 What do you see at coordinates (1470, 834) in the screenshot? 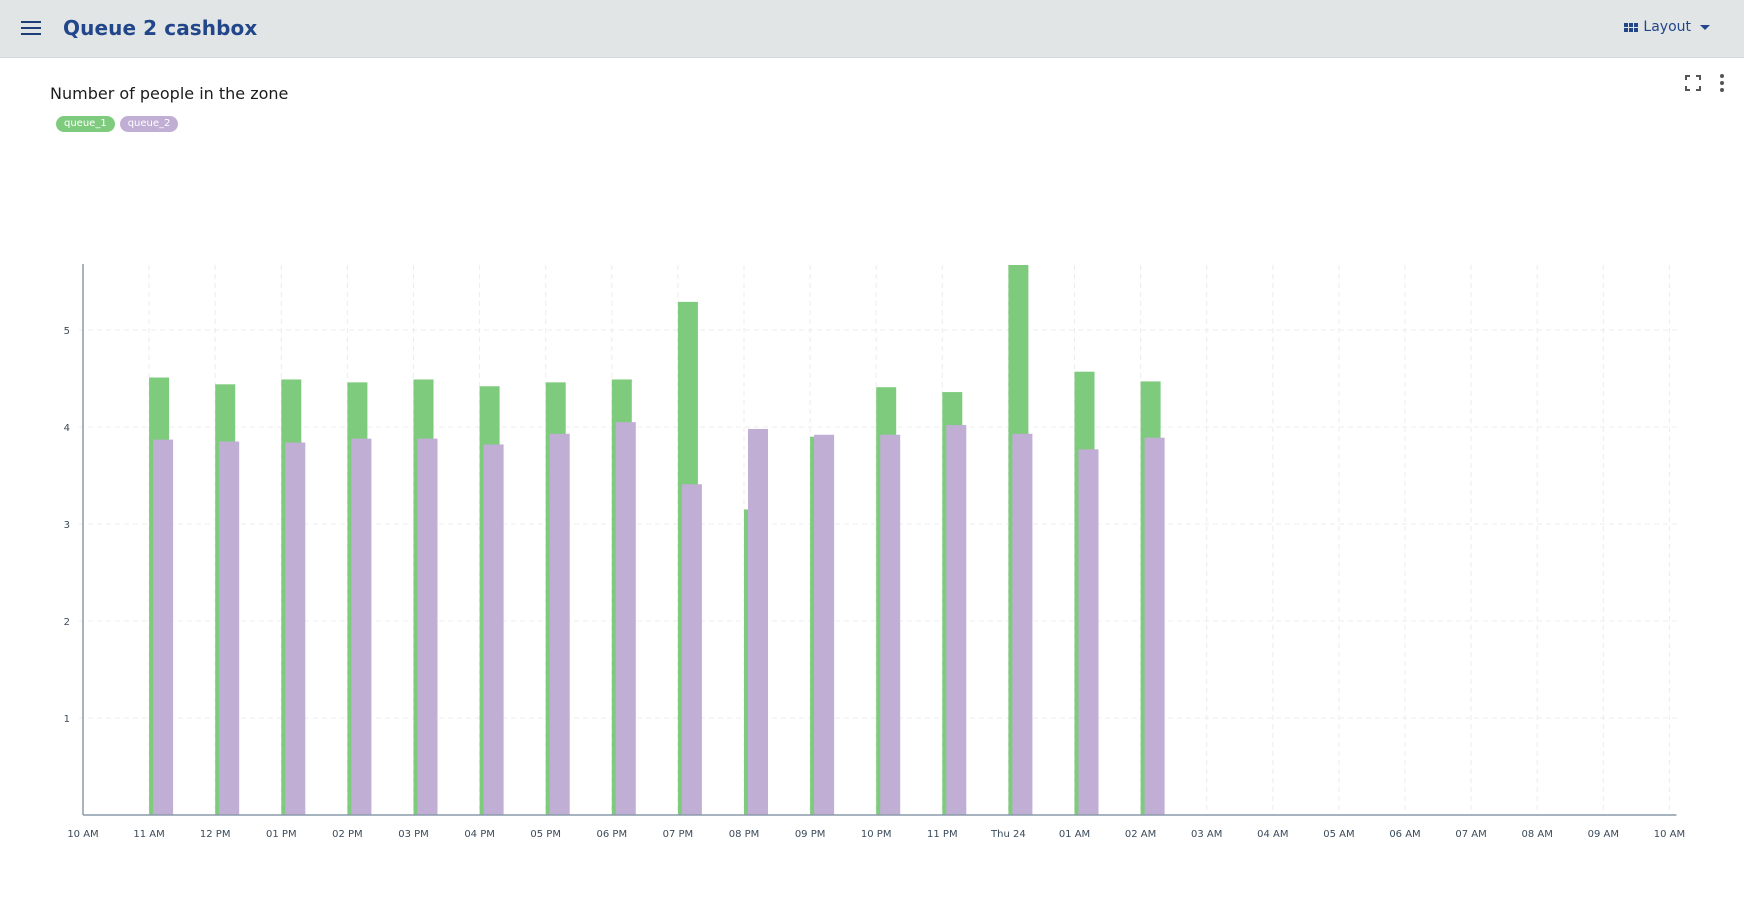
I see `x-tick-label: 07 AM` at bounding box center [1470, 834].